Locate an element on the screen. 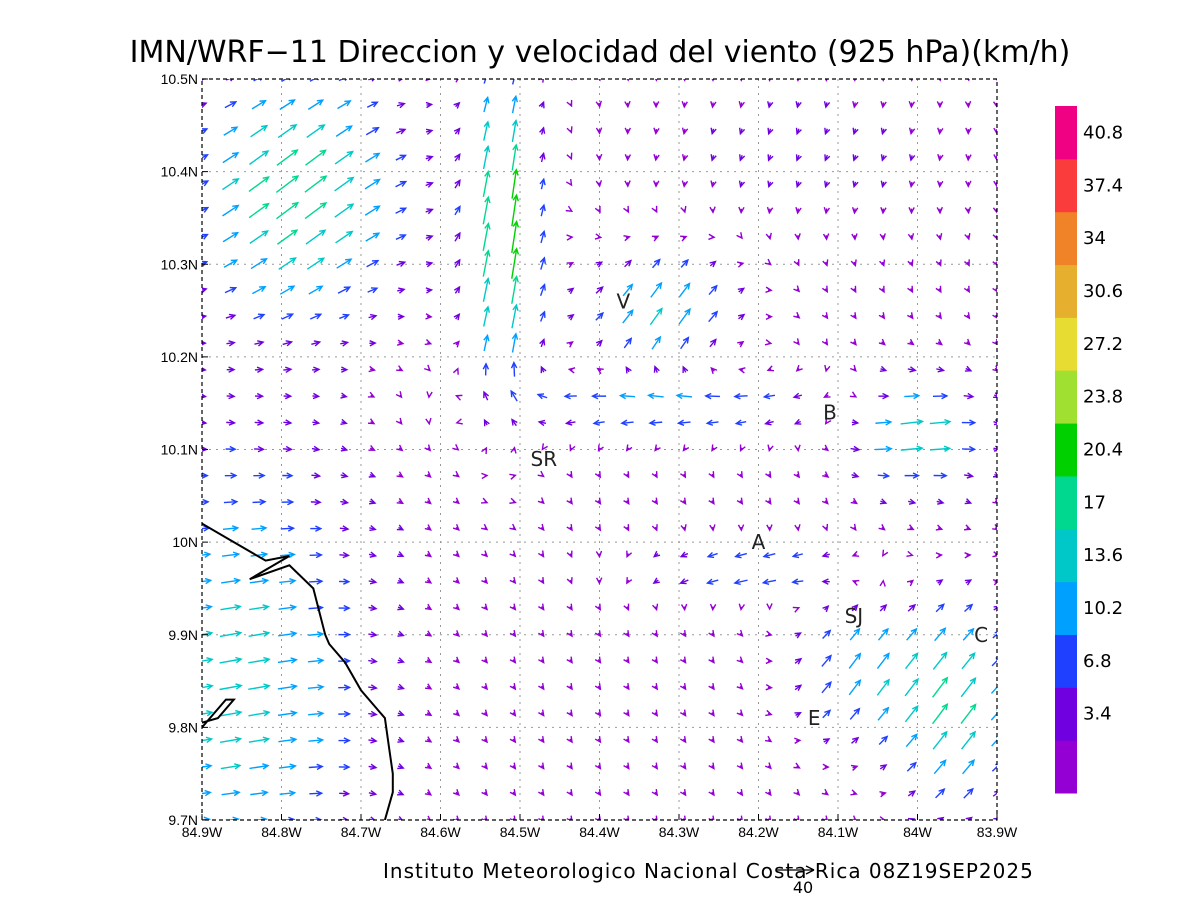 Image resolution: width=1200 pixels, height=900 pixels. x-tick-label: 84.8W is located at coordinates (281, 832).